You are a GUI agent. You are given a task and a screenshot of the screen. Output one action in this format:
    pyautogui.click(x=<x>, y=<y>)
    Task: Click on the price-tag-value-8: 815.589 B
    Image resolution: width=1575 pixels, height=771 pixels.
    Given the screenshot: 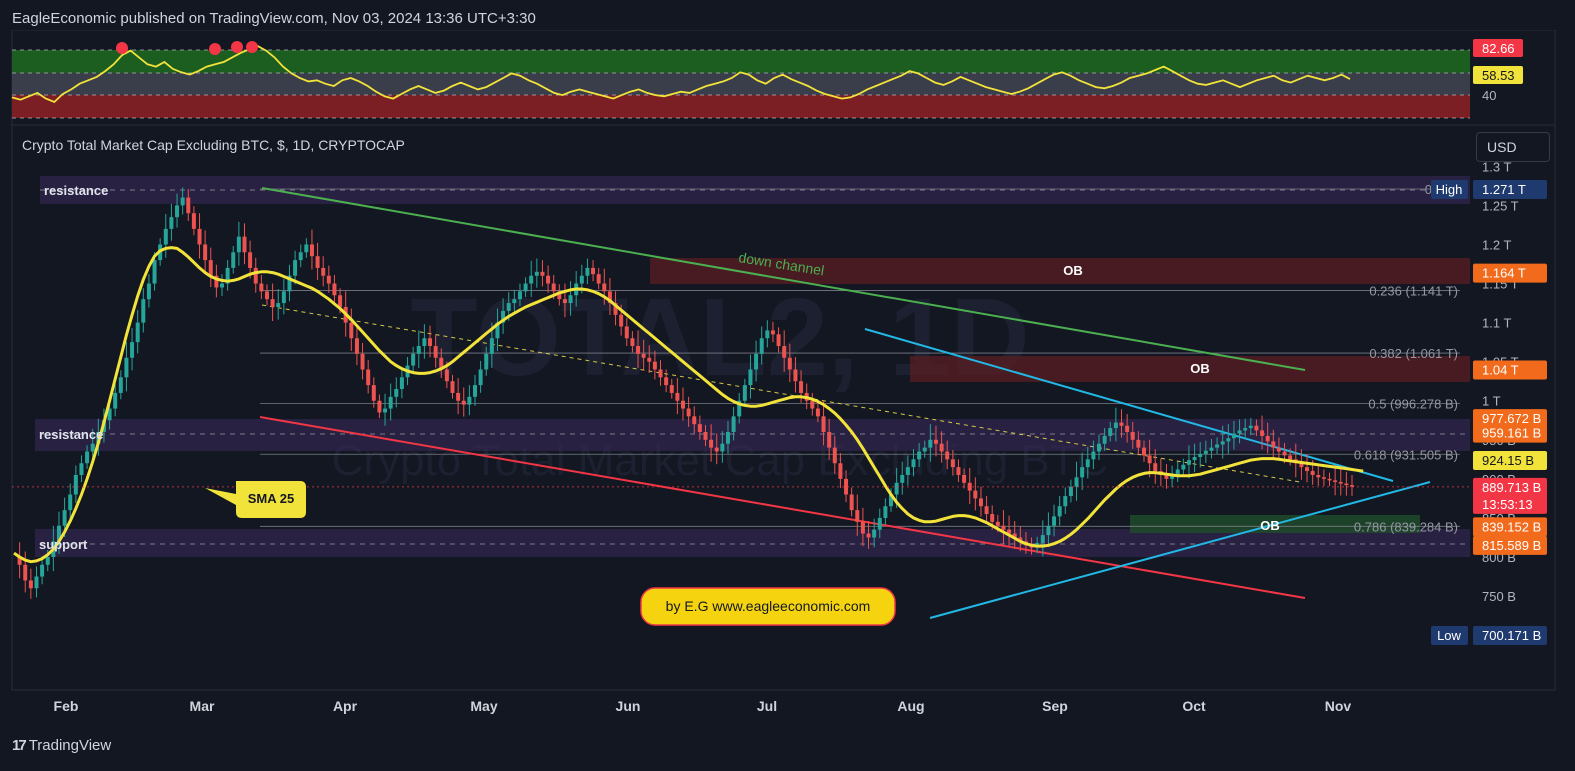 What is the action you would take?
    pyautogui.click(x=1511, y=545)
    